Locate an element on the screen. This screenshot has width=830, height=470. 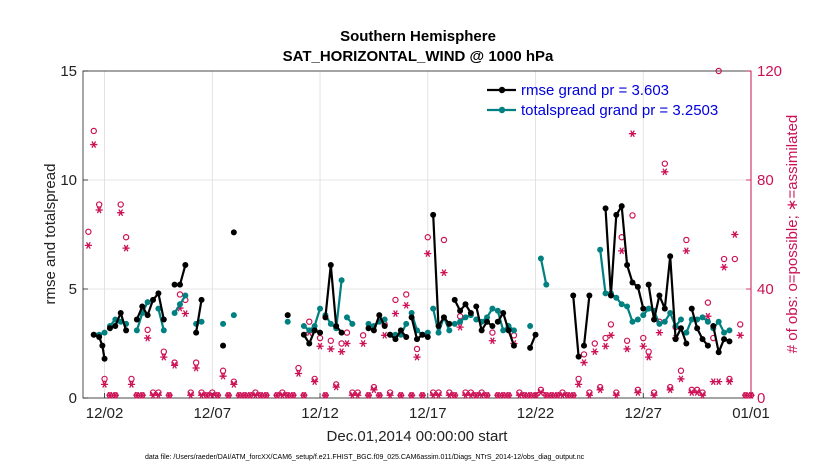
y-right-tick-label: 80 is located at coordinates (765, 180).